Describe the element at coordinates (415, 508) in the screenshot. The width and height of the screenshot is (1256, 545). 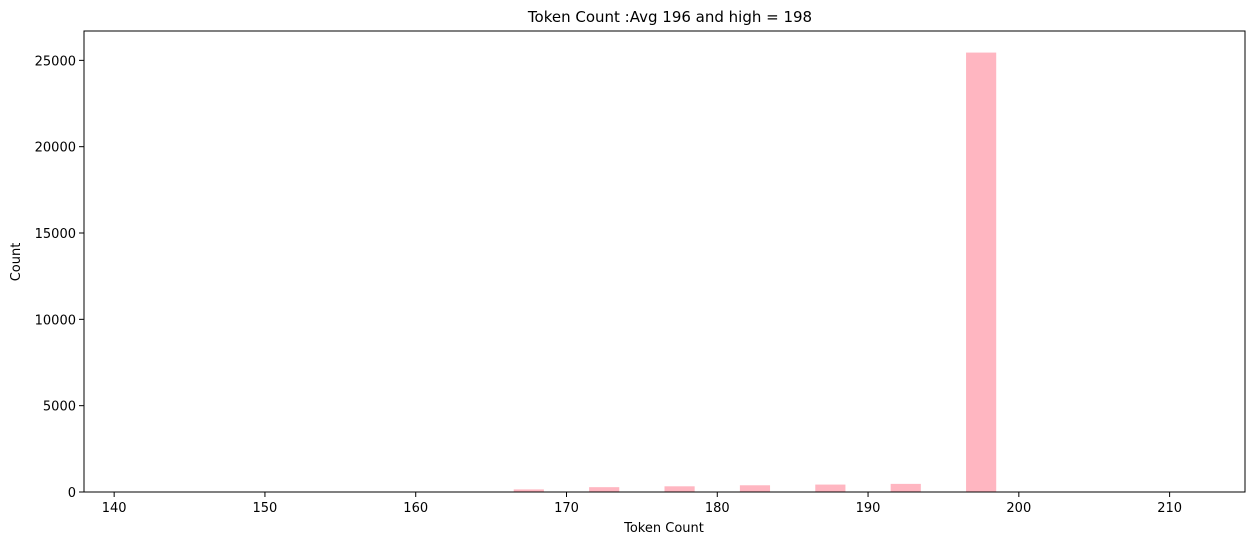
I see `x-tick-label: 160` at that location.